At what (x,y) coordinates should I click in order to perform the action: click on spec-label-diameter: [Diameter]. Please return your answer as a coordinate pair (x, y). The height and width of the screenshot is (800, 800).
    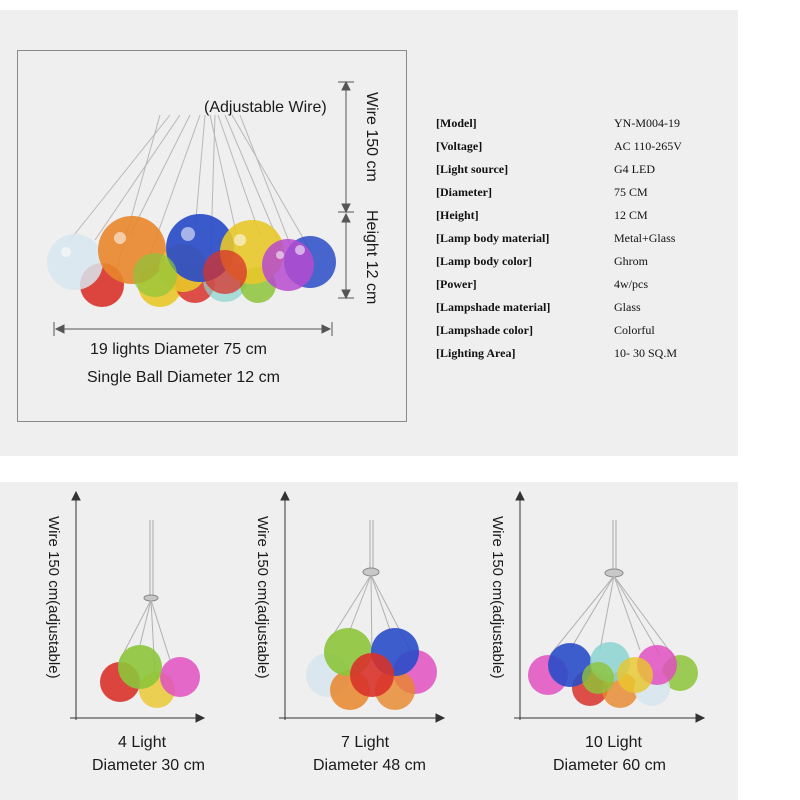
    Looking at the image, I should click on (464, 192).